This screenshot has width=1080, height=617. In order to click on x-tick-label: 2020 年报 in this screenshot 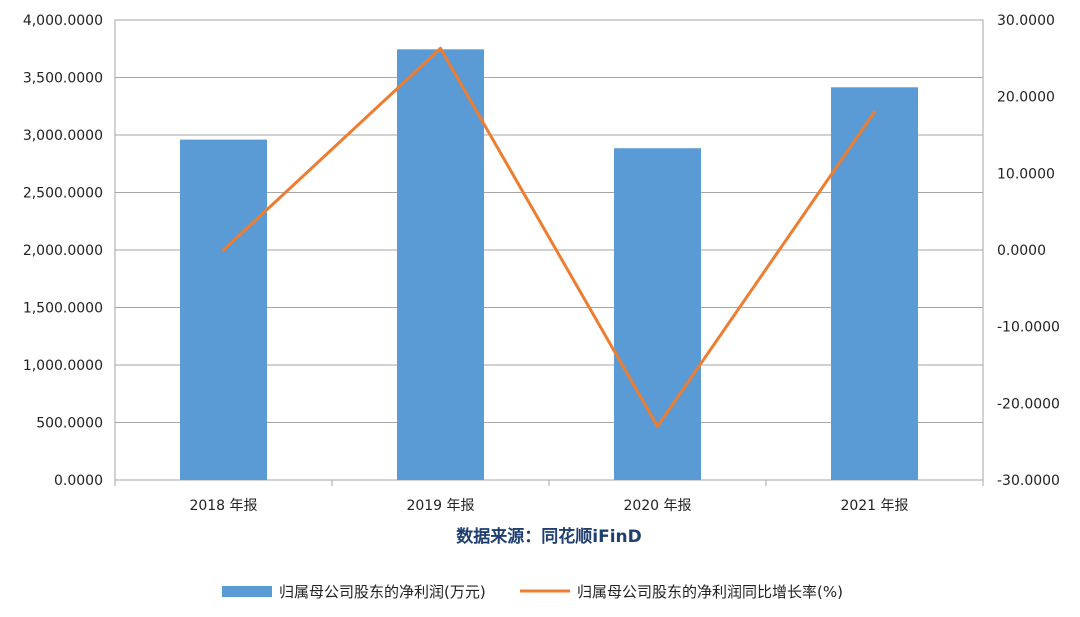, I will do `click(657, 506)`.